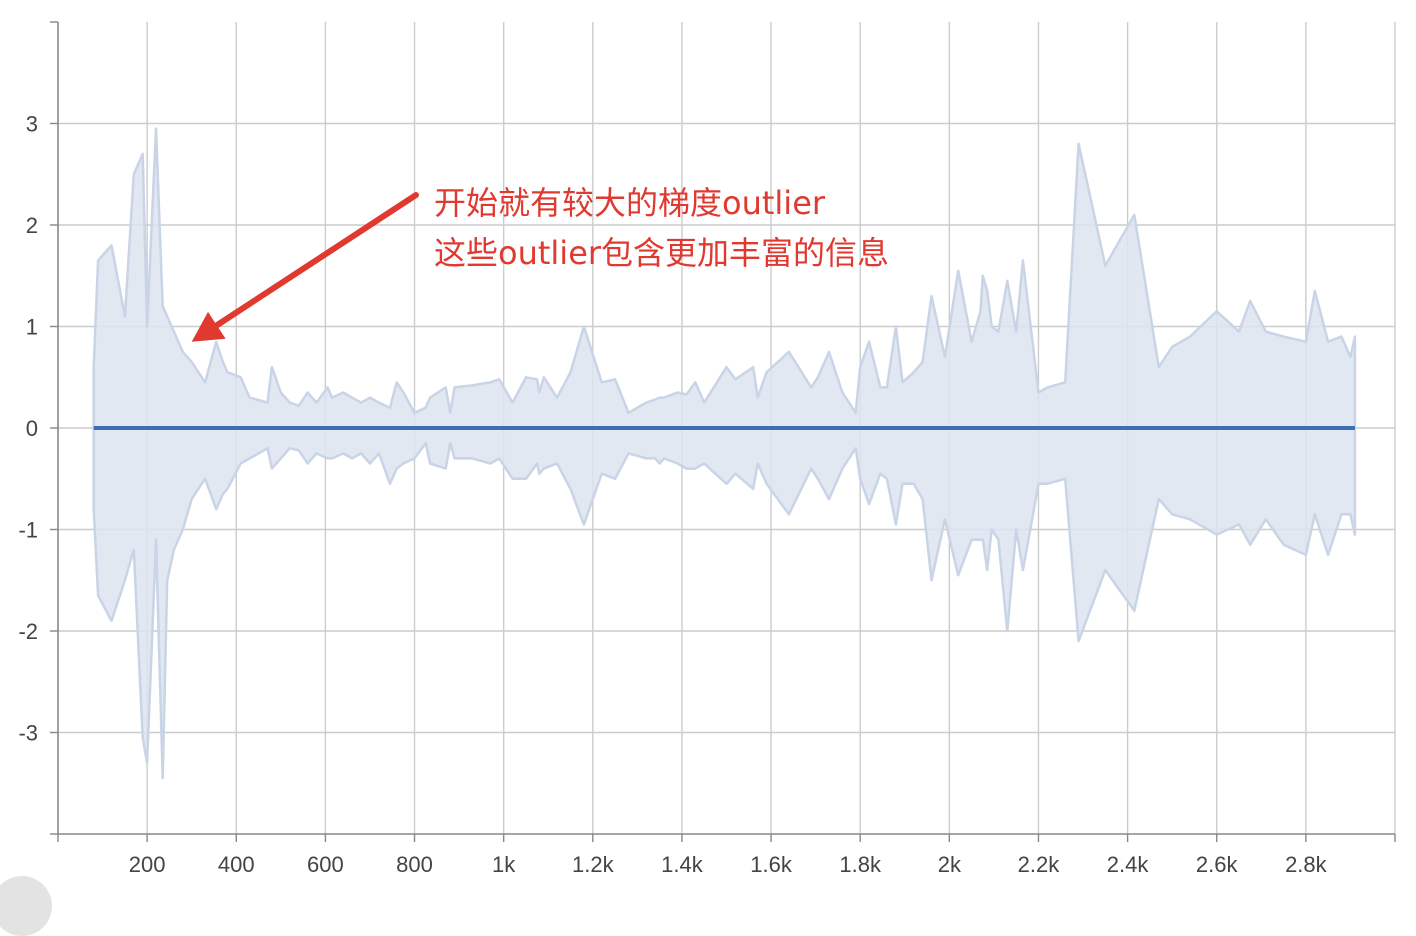 The width and height of the screenshot is (1416, 936). I want to click on x-tick-label: 2.2k, so click(1039, 864).